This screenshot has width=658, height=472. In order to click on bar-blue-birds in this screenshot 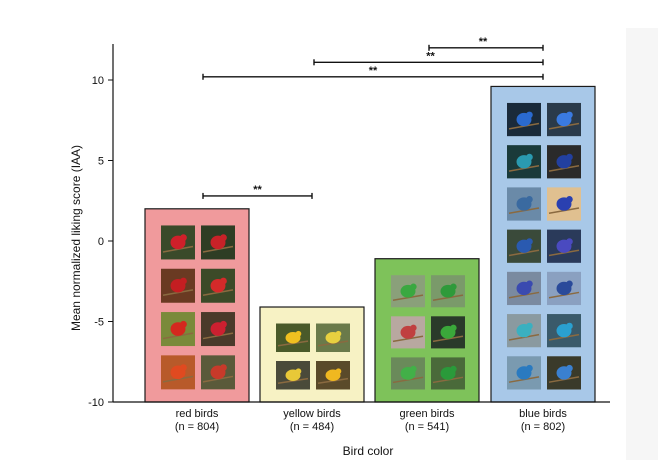, I will do `click(543, 244)`.